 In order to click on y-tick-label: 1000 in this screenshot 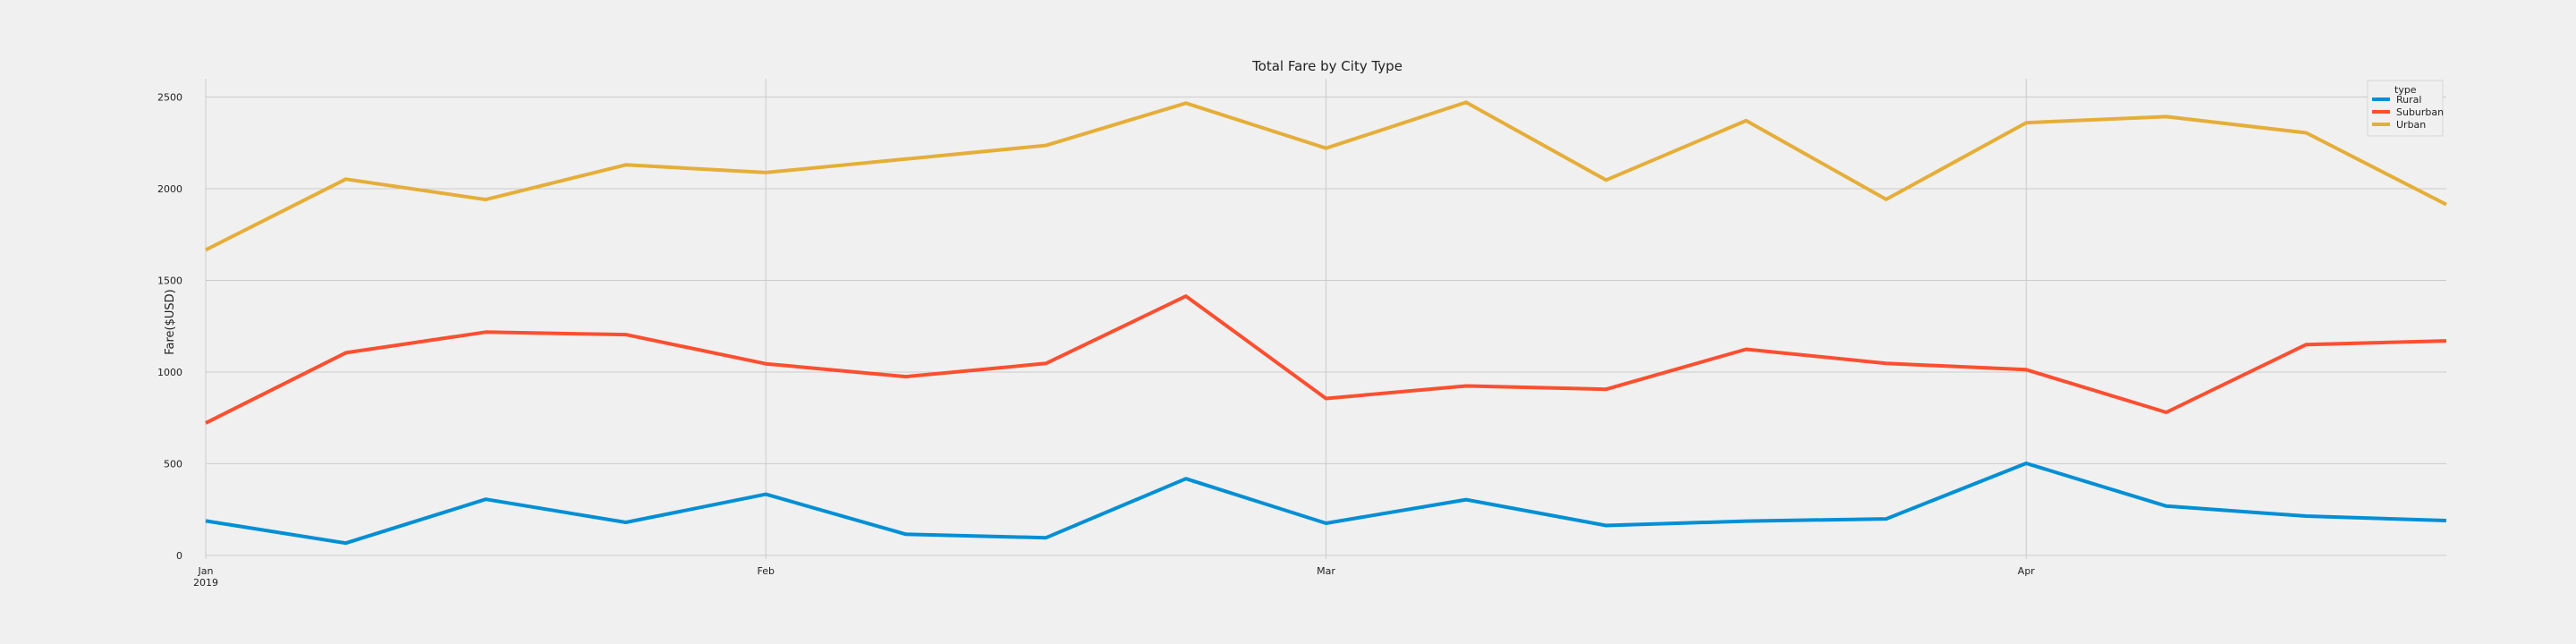, I will do `click(169, 372)`.